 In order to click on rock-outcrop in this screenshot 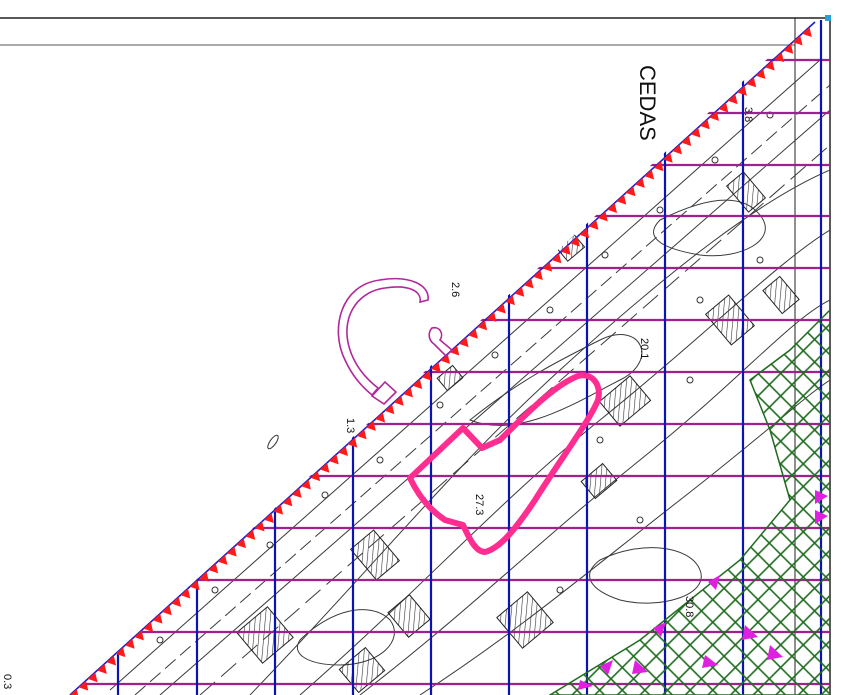, I will do `click(273, 442)`.